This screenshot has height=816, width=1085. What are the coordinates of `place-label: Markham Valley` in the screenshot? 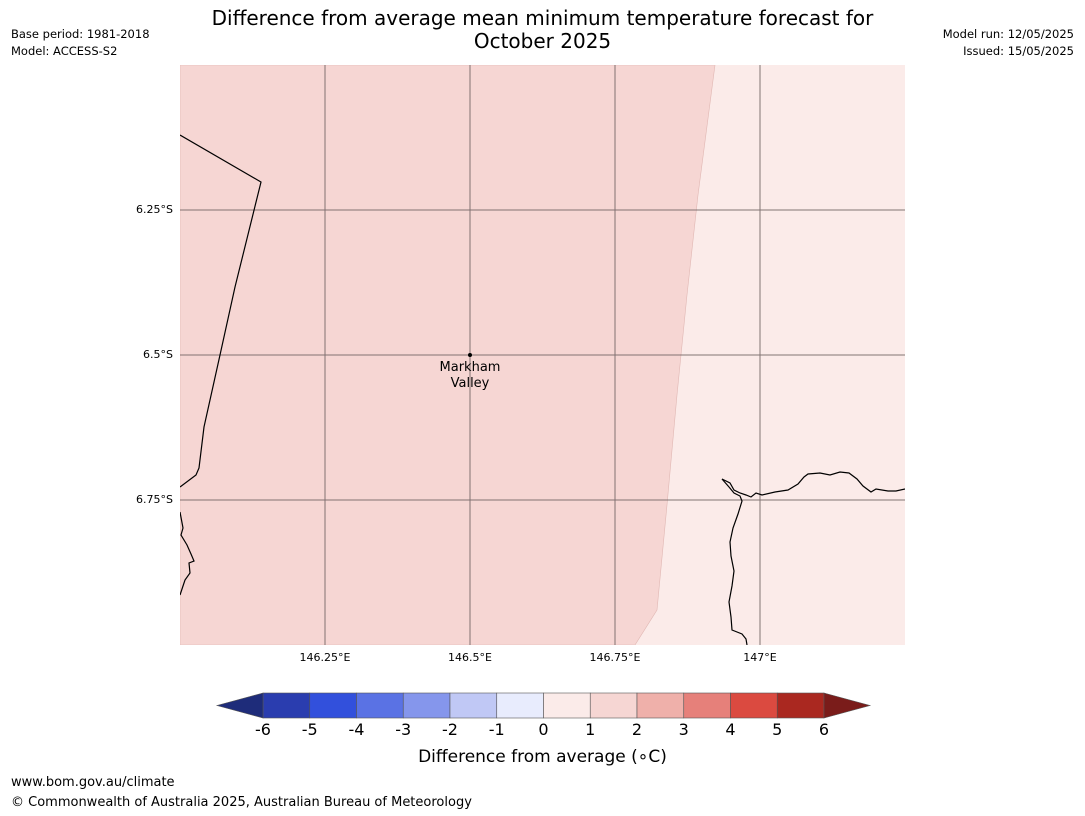 It's located at (470, 376).